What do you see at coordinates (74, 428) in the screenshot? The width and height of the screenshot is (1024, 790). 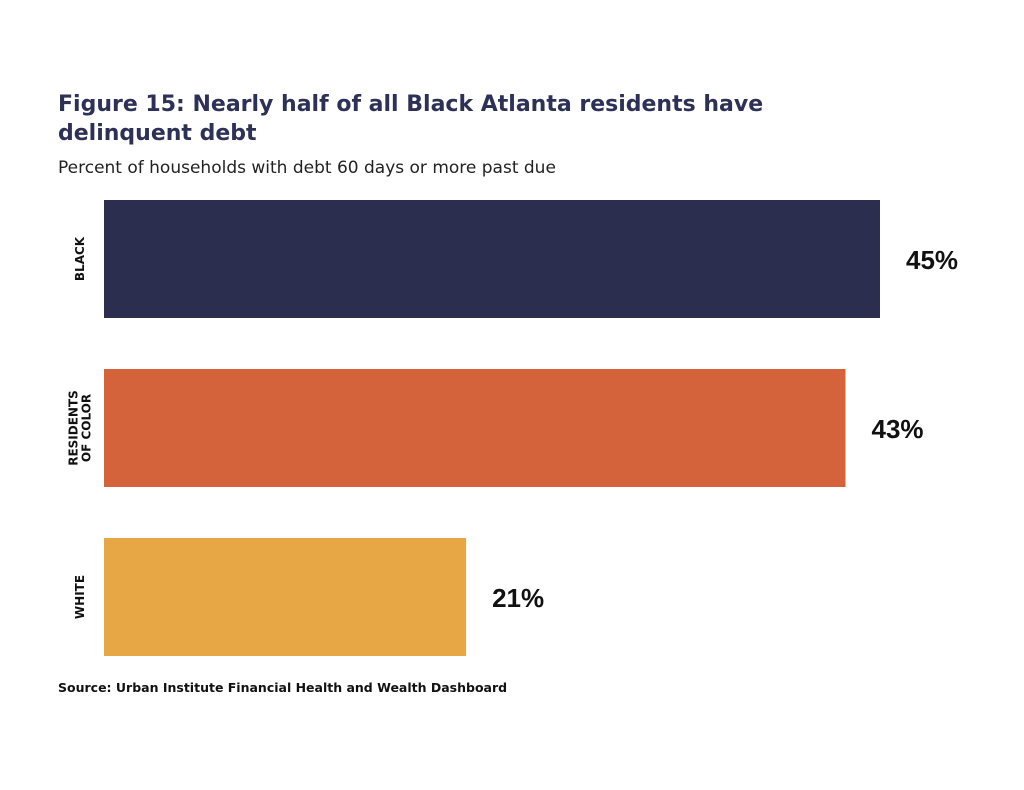 I see `category-label-1-line-0: RESIDENTS` at bounding box center [74, 428].